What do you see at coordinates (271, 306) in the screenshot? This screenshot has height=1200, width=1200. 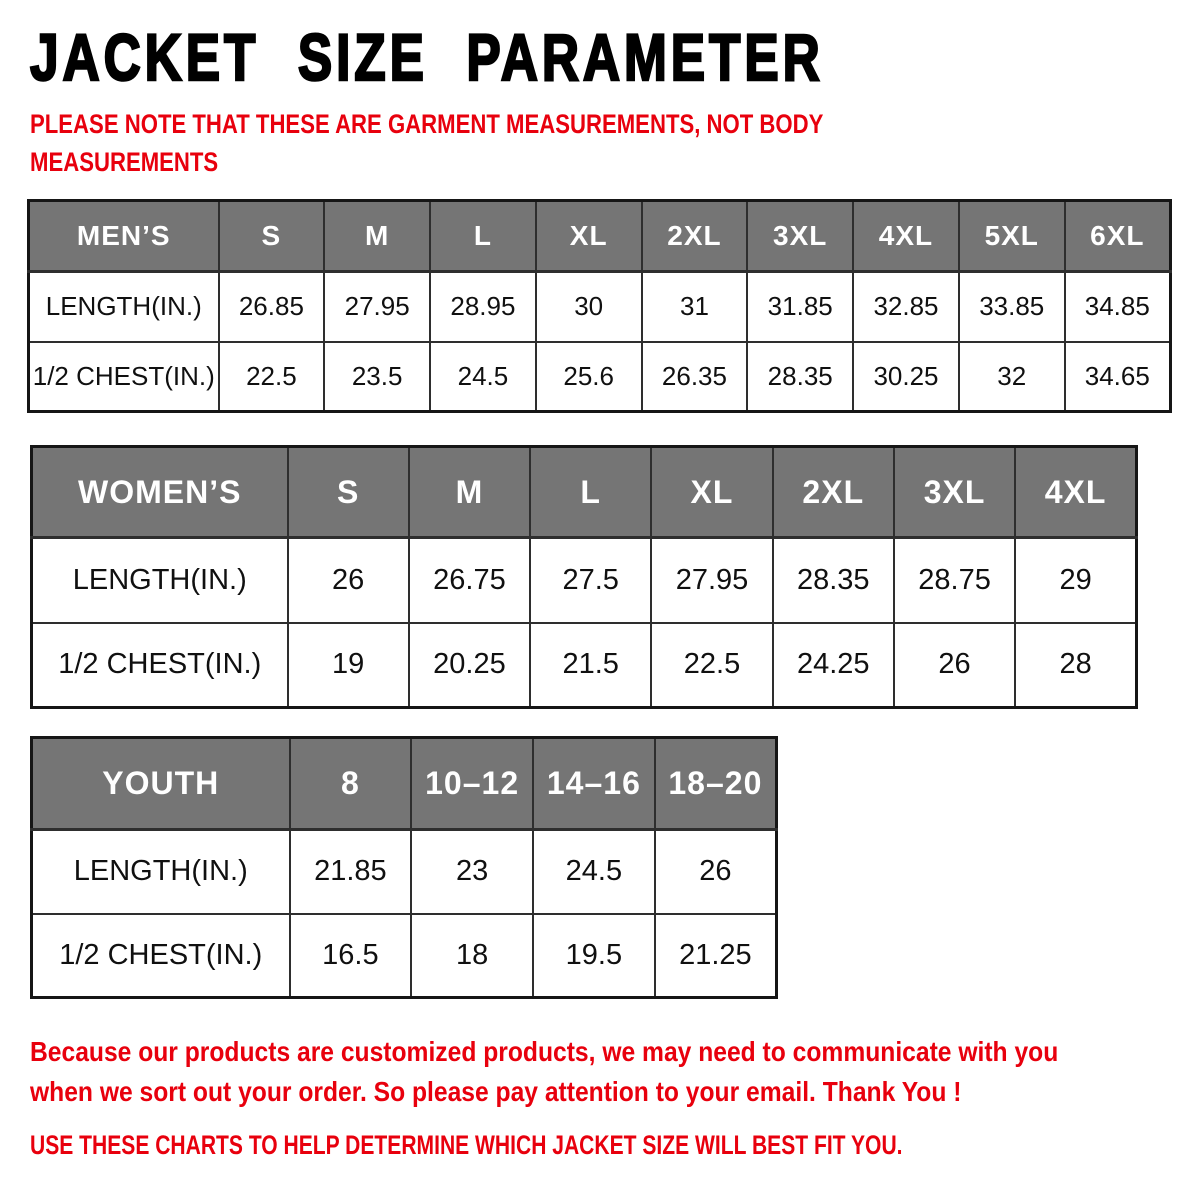 I see `mens-length-cell: 26.85` at bounding box center [271, 306].